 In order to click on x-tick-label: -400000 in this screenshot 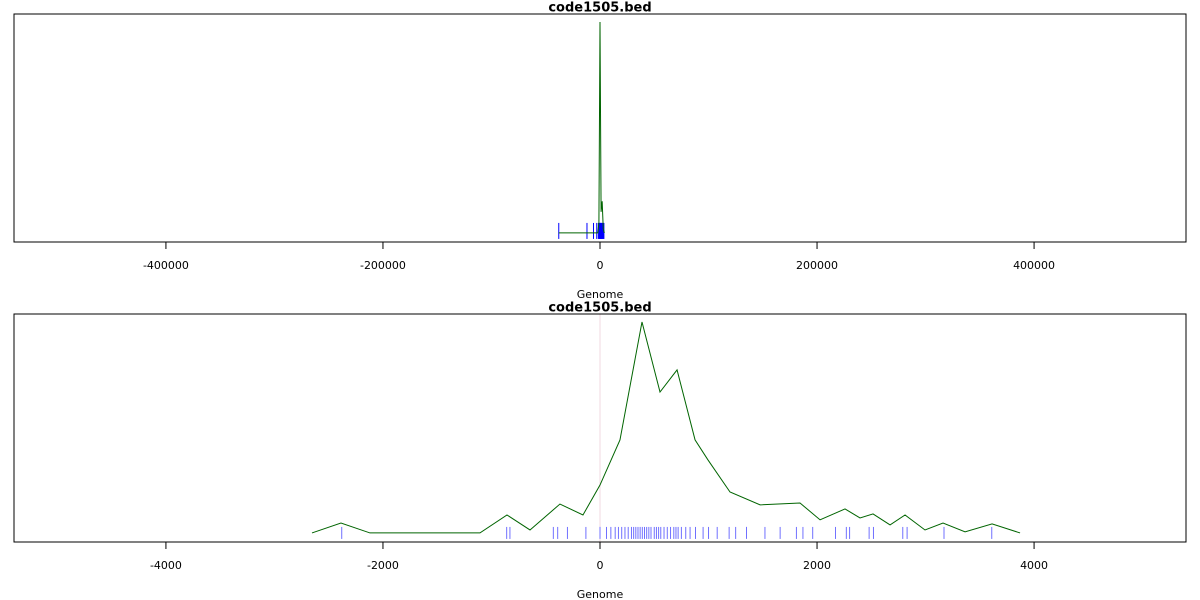, I will do `click(166, 265)`.